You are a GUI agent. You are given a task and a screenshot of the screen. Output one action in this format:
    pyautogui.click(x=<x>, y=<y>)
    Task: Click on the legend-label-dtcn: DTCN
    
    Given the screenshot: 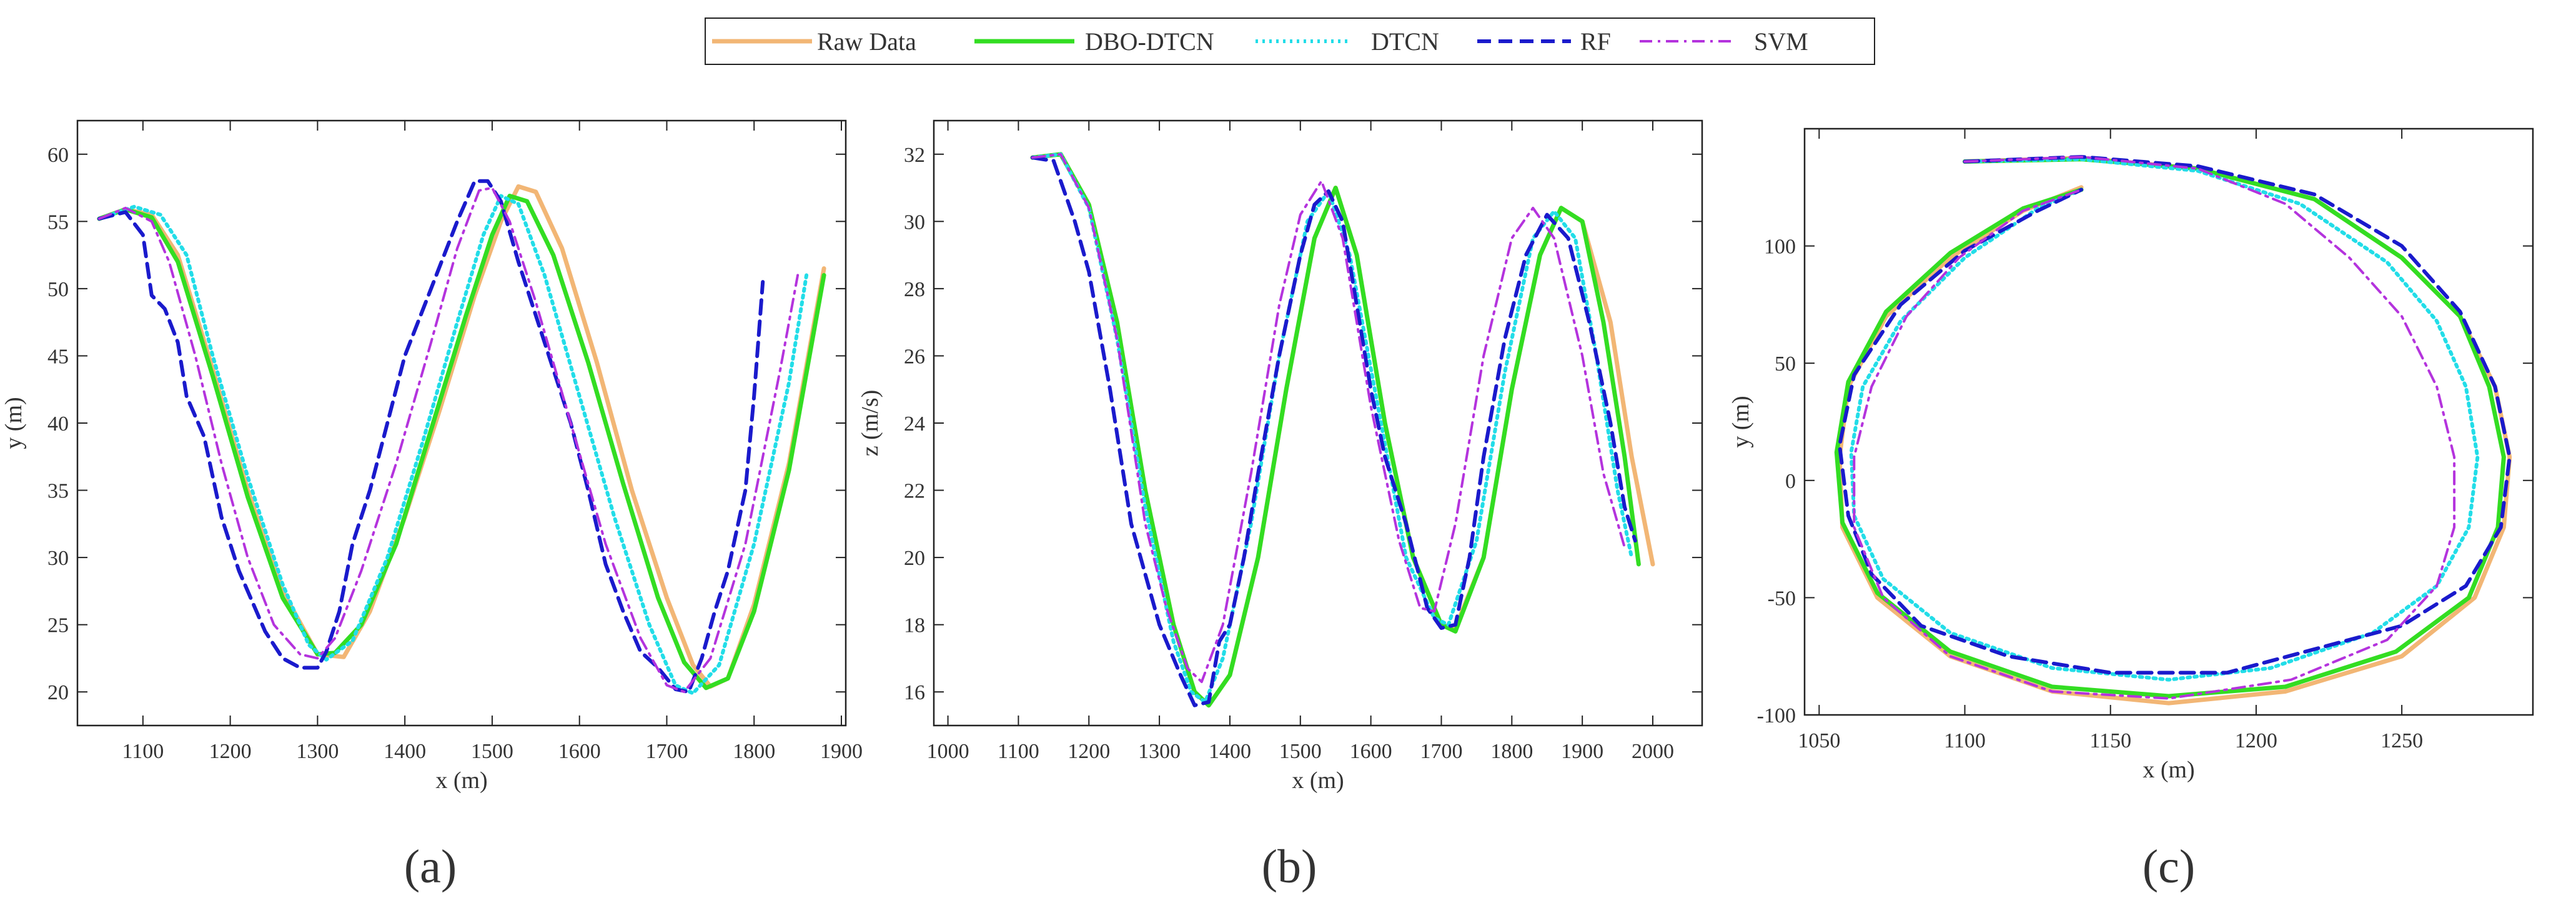 What is the action you would take?
    pyautogui.click(x=1405, y=42)
    